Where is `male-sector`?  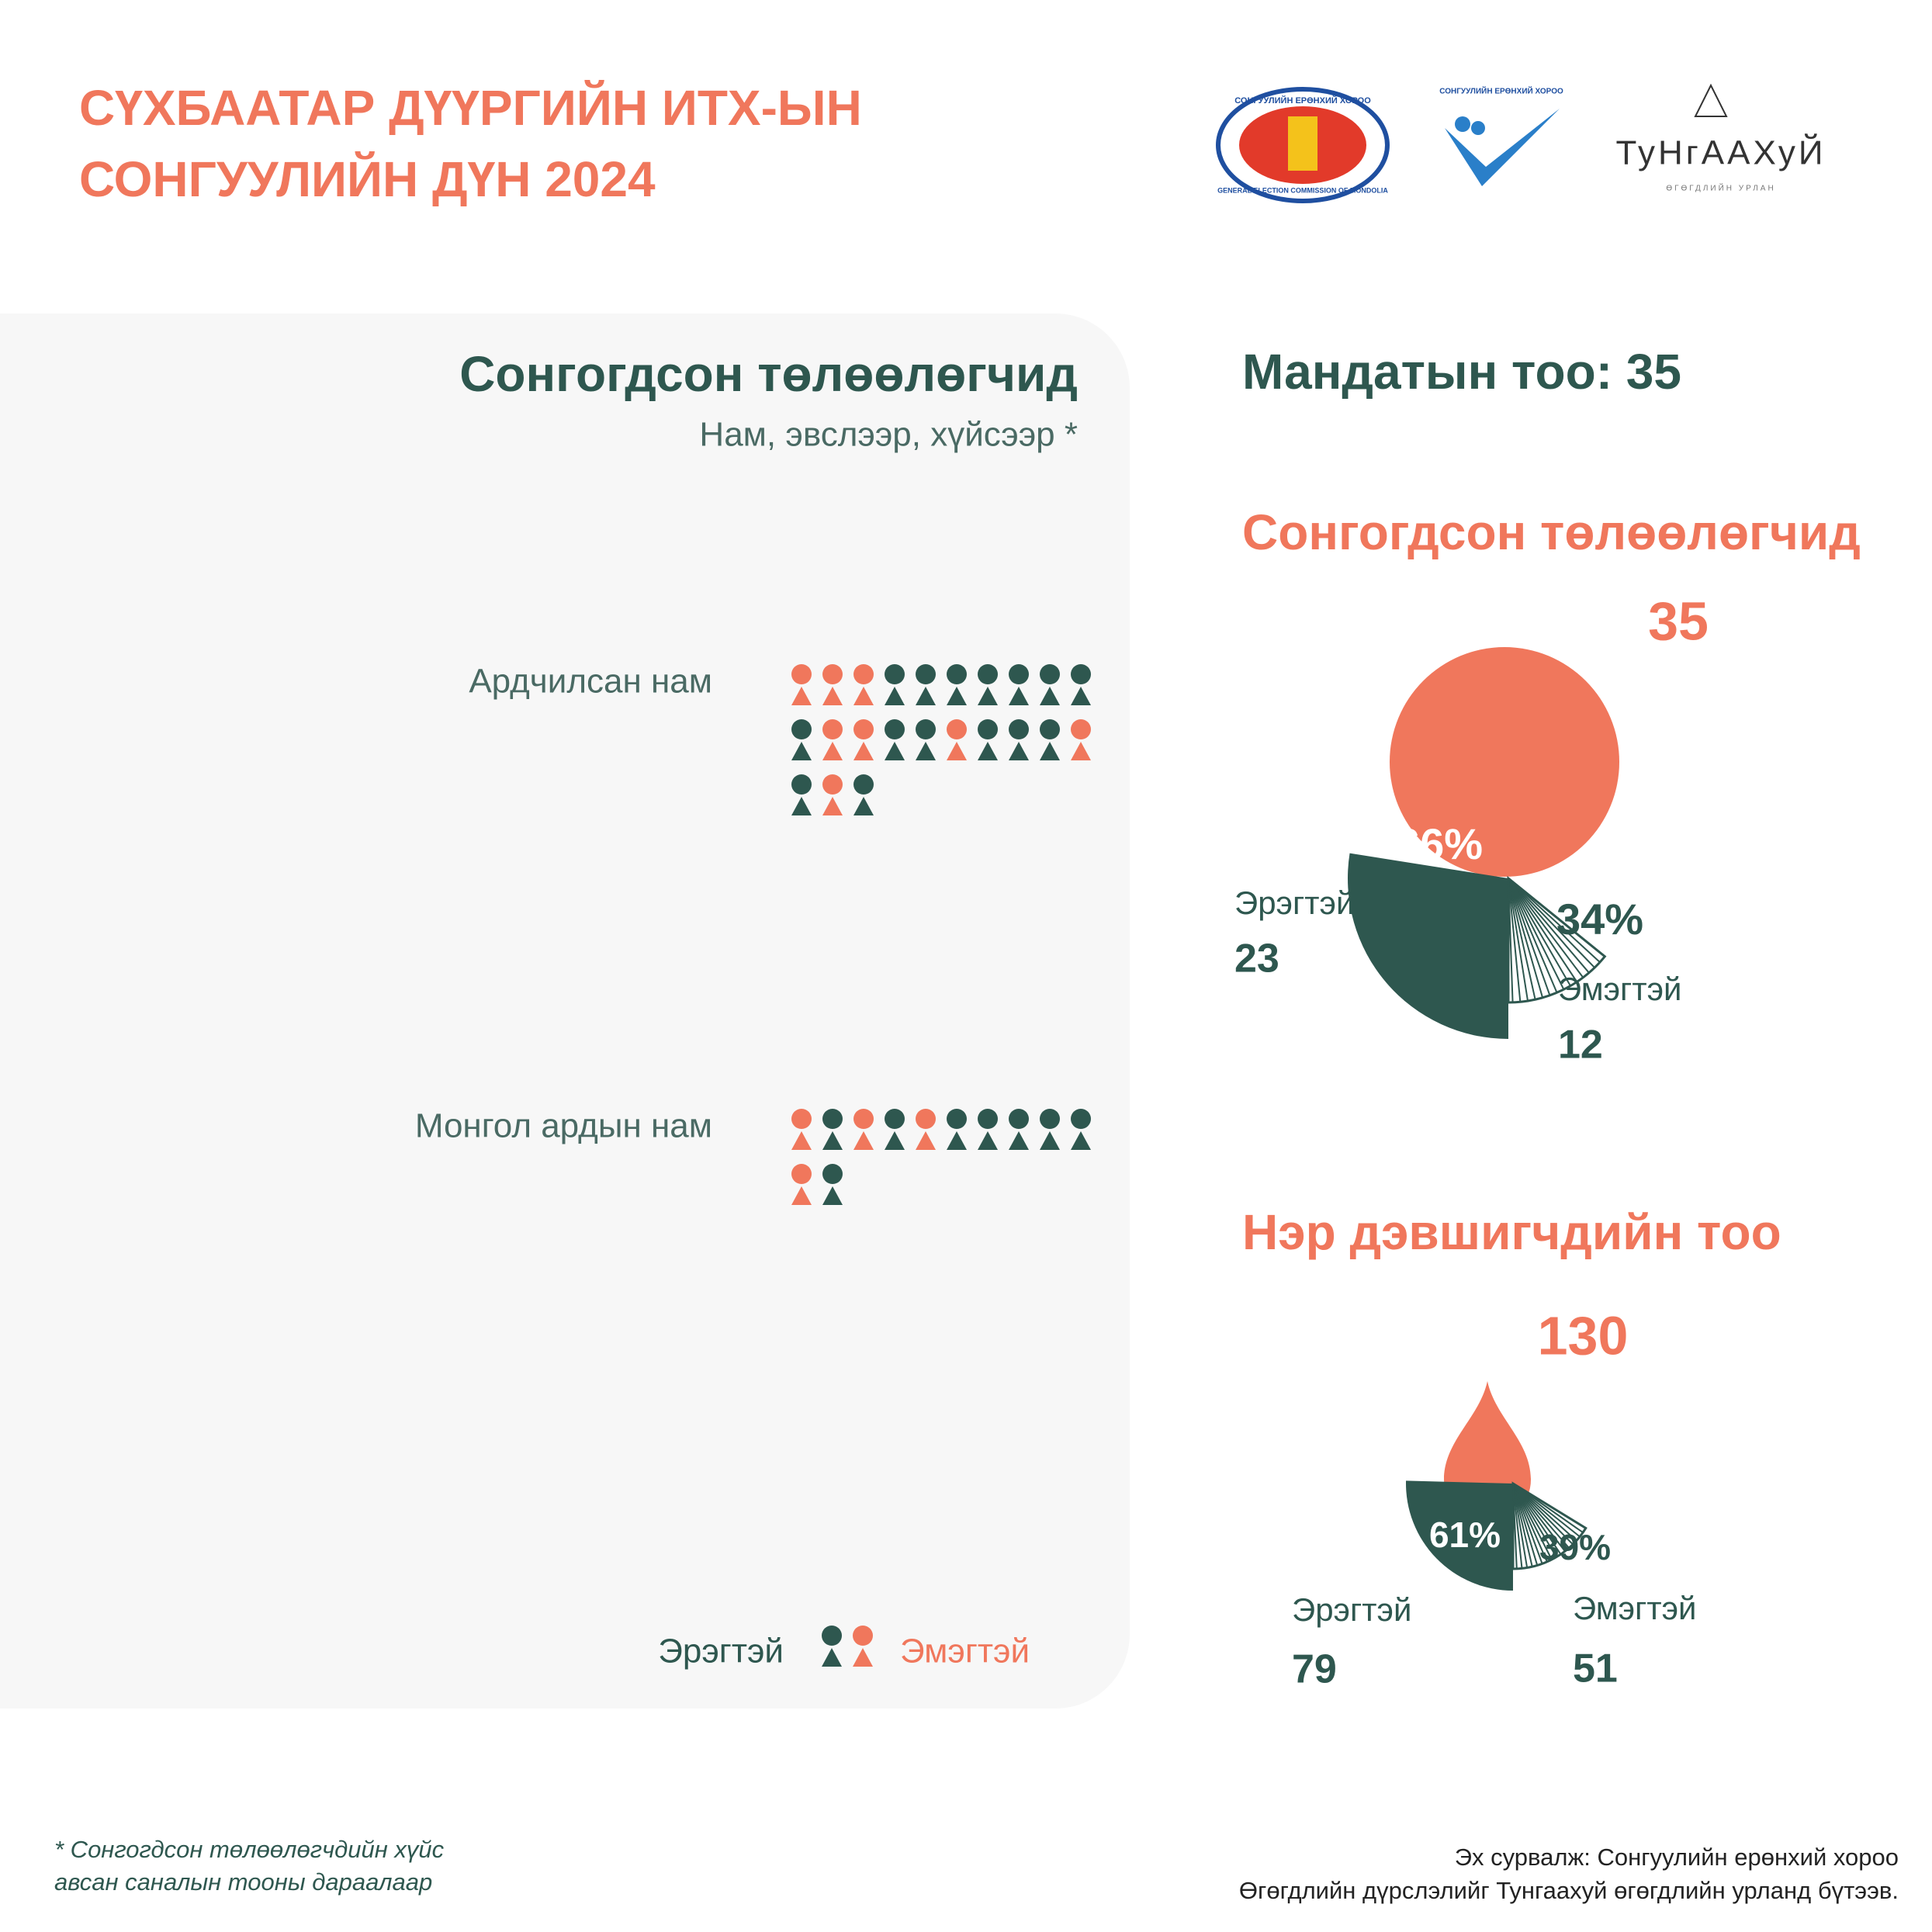
male-sector is located at coordinates (1459, 1535).